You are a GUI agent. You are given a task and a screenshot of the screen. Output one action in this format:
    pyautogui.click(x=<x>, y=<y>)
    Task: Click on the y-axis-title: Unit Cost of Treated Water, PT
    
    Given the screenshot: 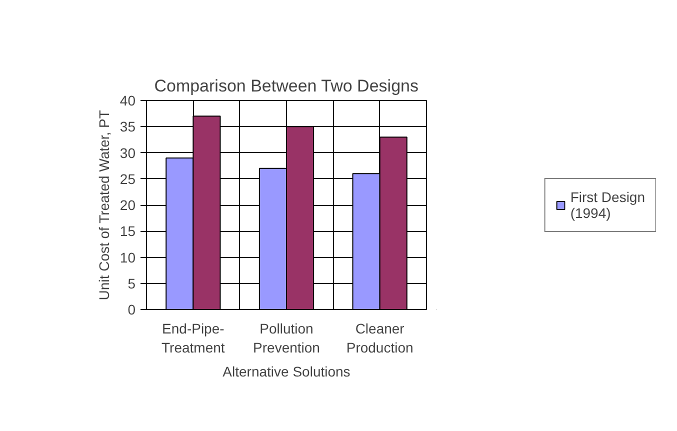 What is the action you would take?
    pyautogui.click(x=104, y=205)
    